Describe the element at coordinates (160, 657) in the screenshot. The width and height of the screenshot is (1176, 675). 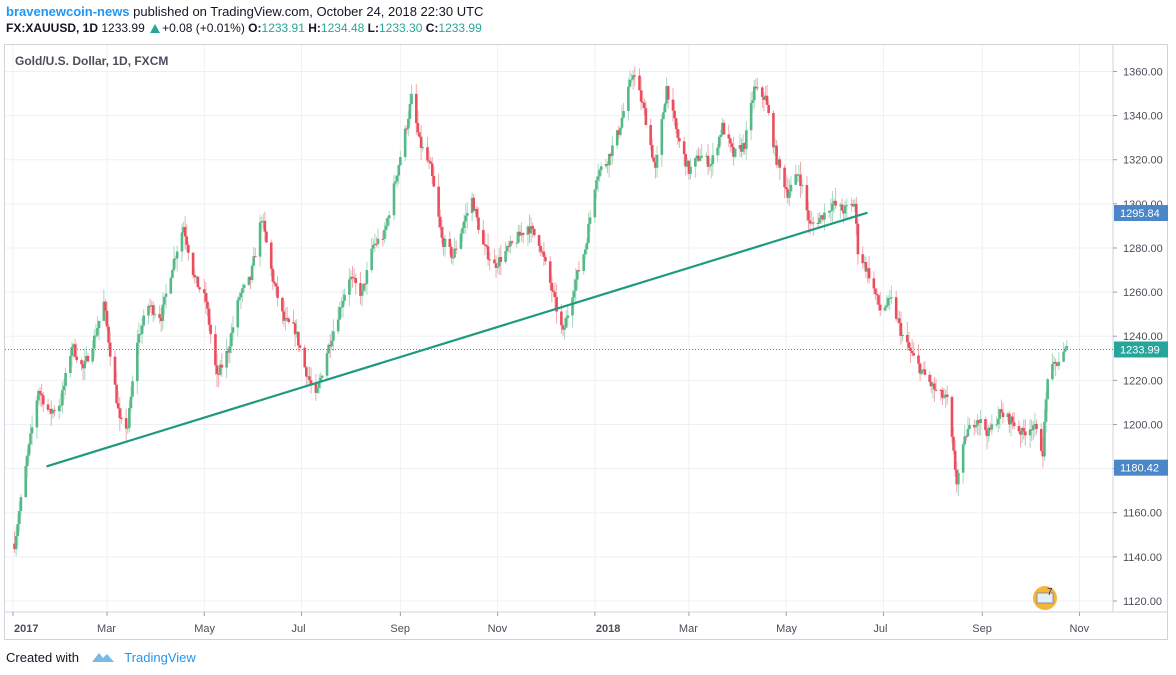
I see `tradingview-link: TradingView` at that location.